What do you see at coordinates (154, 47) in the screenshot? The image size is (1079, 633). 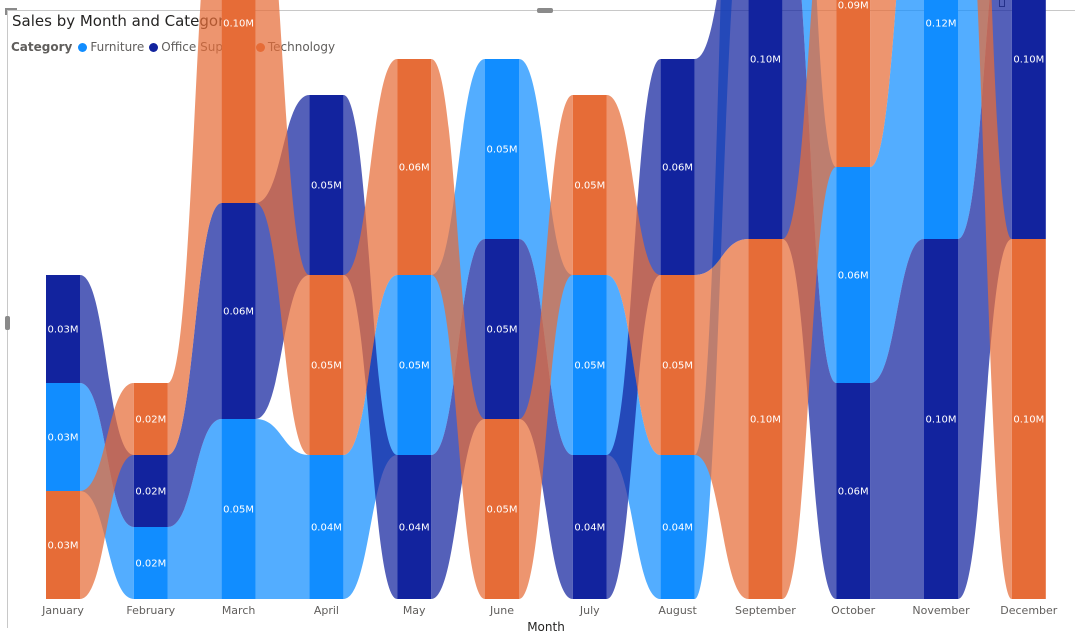 I see `legend-dot-icon` at bounding box center [154, 47].